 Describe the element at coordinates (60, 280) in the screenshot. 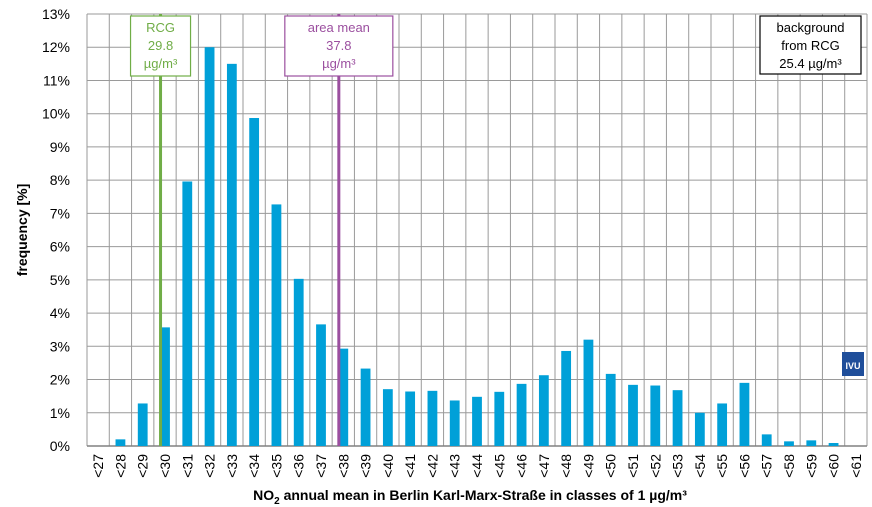

I see `y-tick-label: 5%` at that location.